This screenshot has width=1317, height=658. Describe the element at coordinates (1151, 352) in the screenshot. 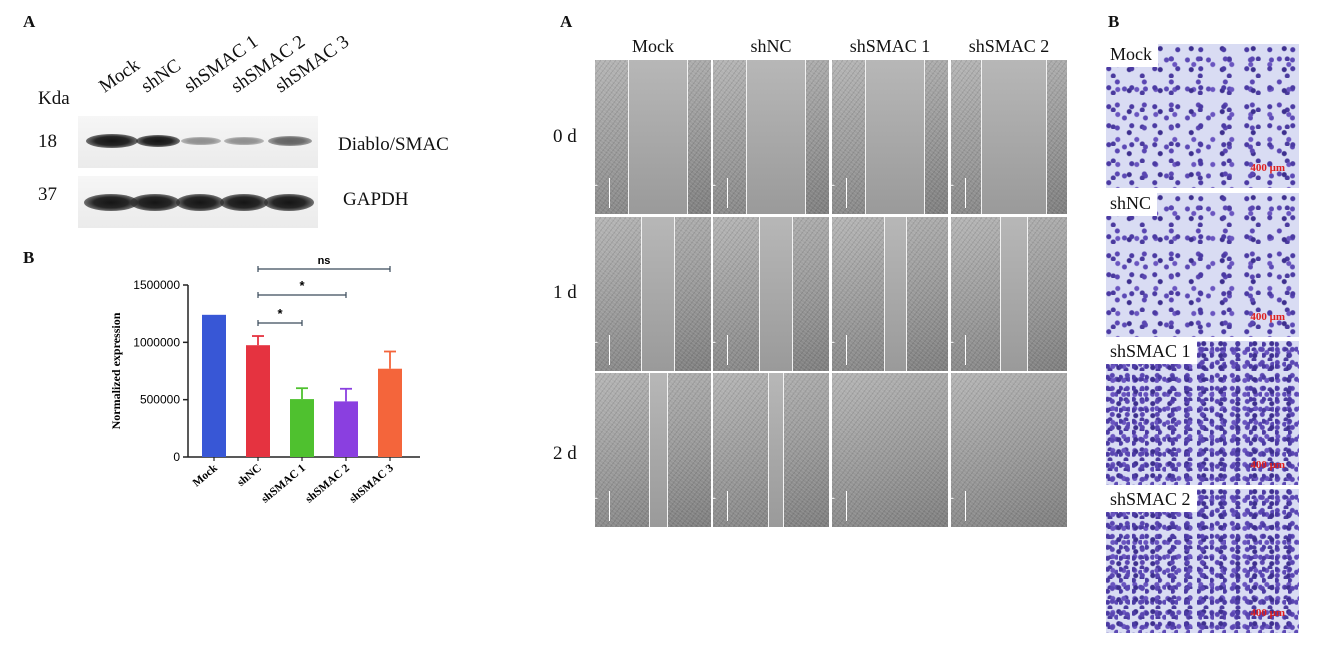

I see `transwell-label: shSMAC 1` at that location.